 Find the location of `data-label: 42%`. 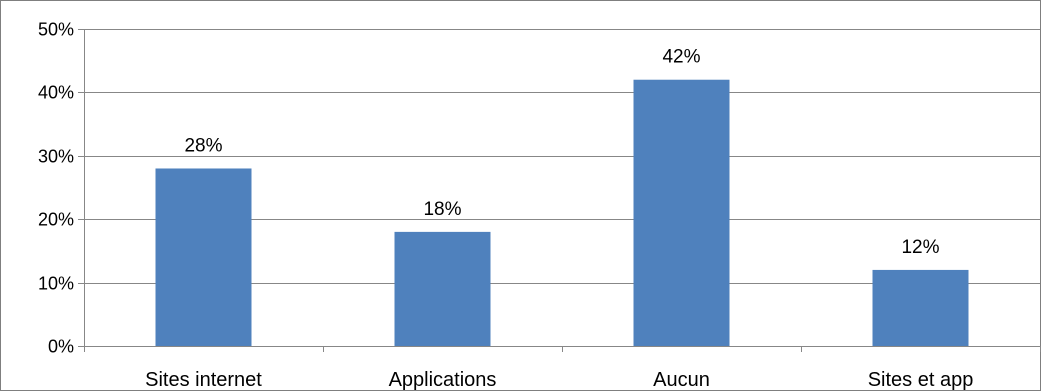

data-label: 42% is located at coordinates (681, 57).